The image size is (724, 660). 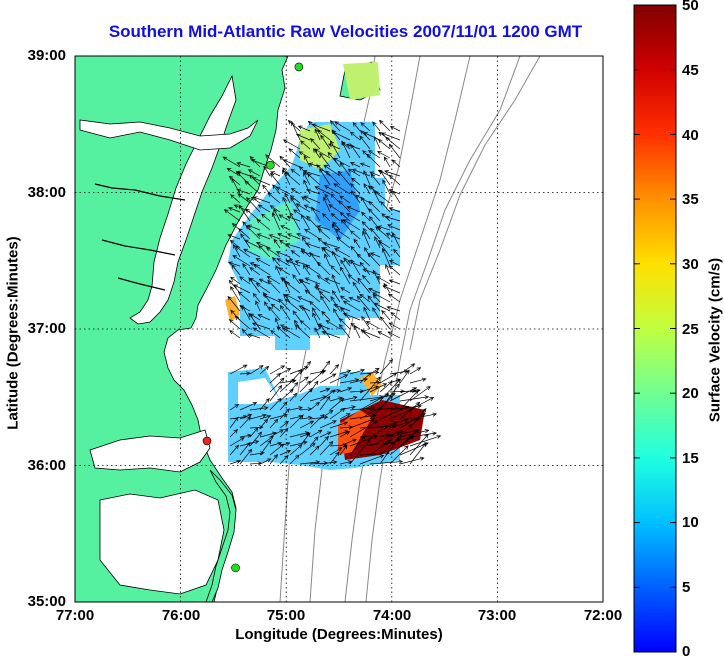 What do you see at coordinates (169, 135) in the screenshot?
I see `delaware-bay` at bounding box center [169, 135].